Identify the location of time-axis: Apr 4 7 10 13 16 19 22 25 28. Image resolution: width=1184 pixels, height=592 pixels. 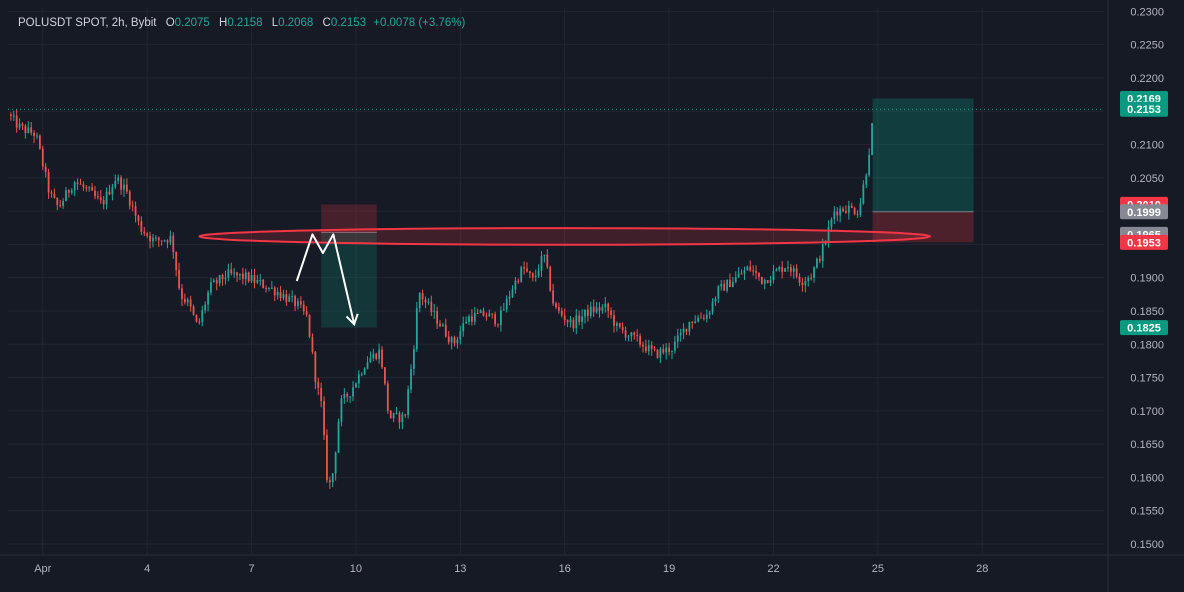
(592, 564).